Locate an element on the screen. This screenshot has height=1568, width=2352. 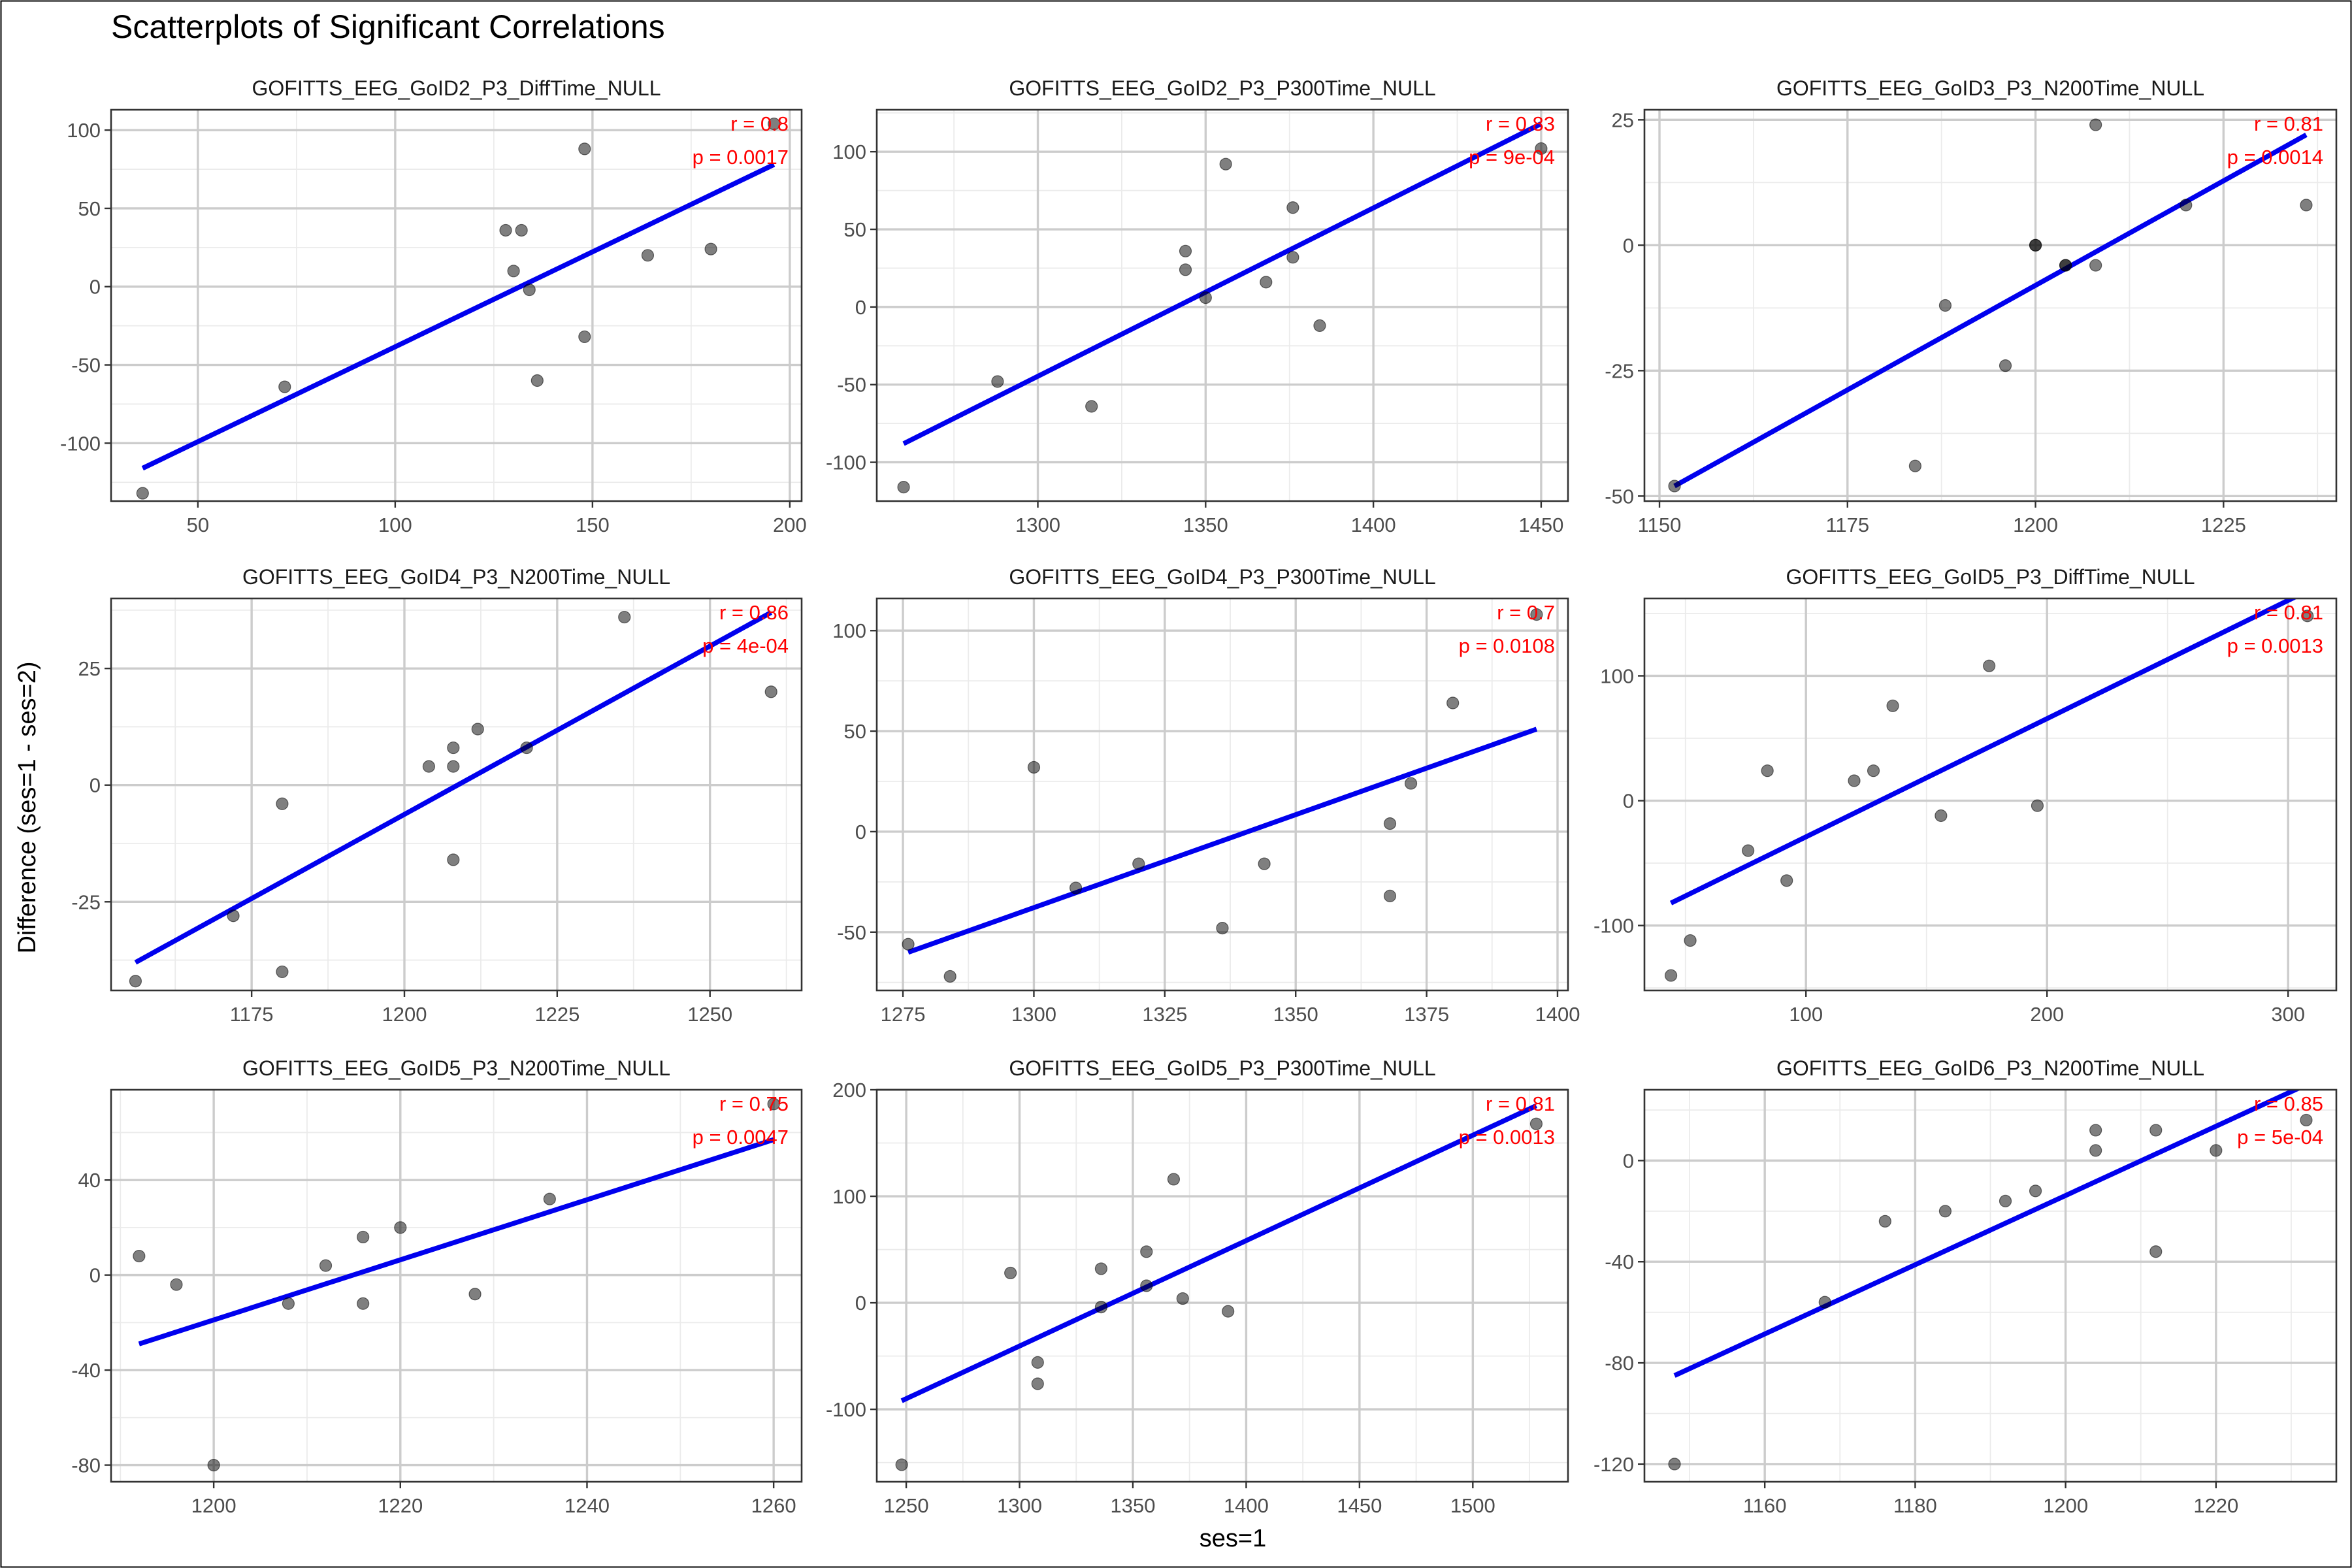
panel-title: GOFITTS_EEG_GoID2_P3_DiffTime_NULL is located at coordinates (456, 88).